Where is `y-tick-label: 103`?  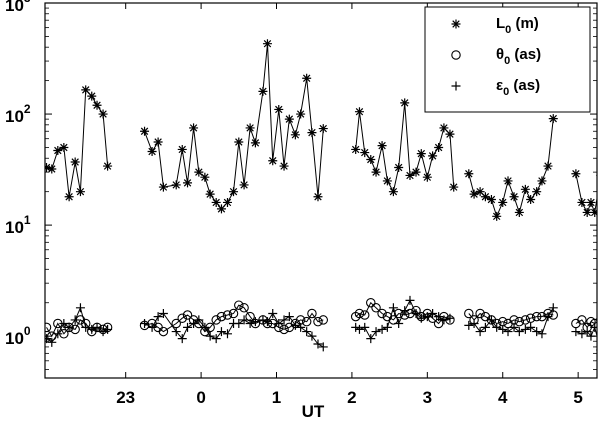 y-tick-label: 103 is located at coordinates (18, 7).